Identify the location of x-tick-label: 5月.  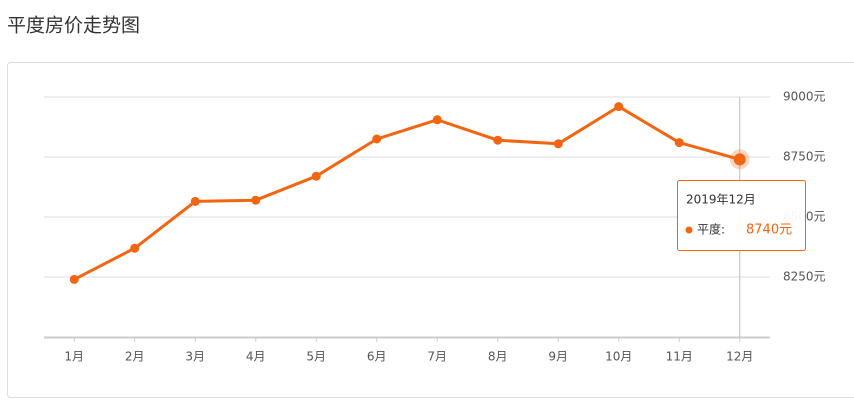
(316, 357).